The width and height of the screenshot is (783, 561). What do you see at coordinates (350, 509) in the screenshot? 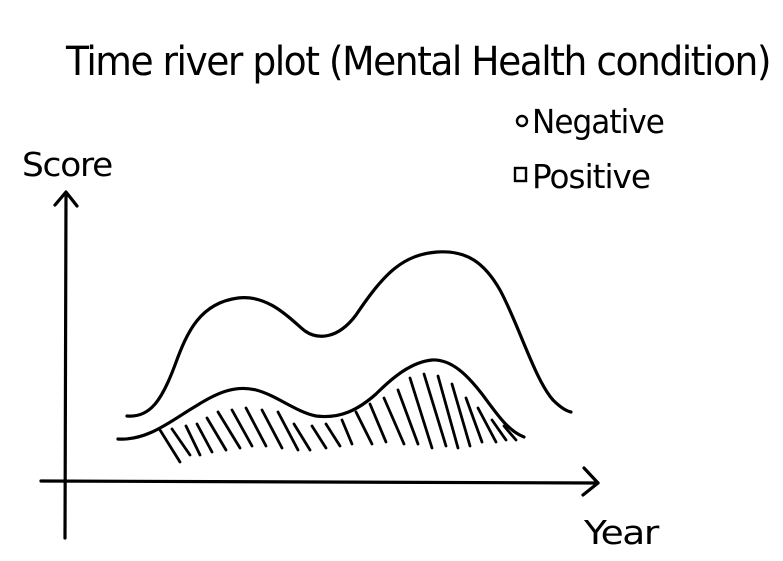
I see `x-axis: Year` at bounding box center [350, 509].